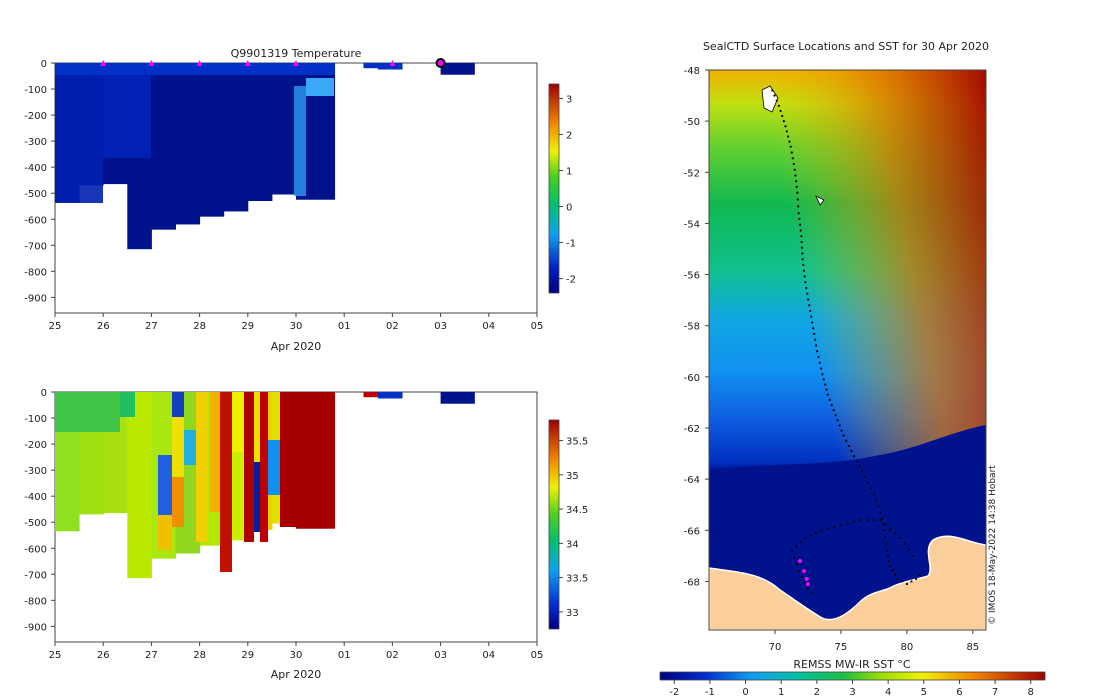 This screenshot has width=1100, height=700. What do you see at coordinates (44, 393) in the screenshot?
I see `y-tick-label: 0` at bounding box center [44, 393].